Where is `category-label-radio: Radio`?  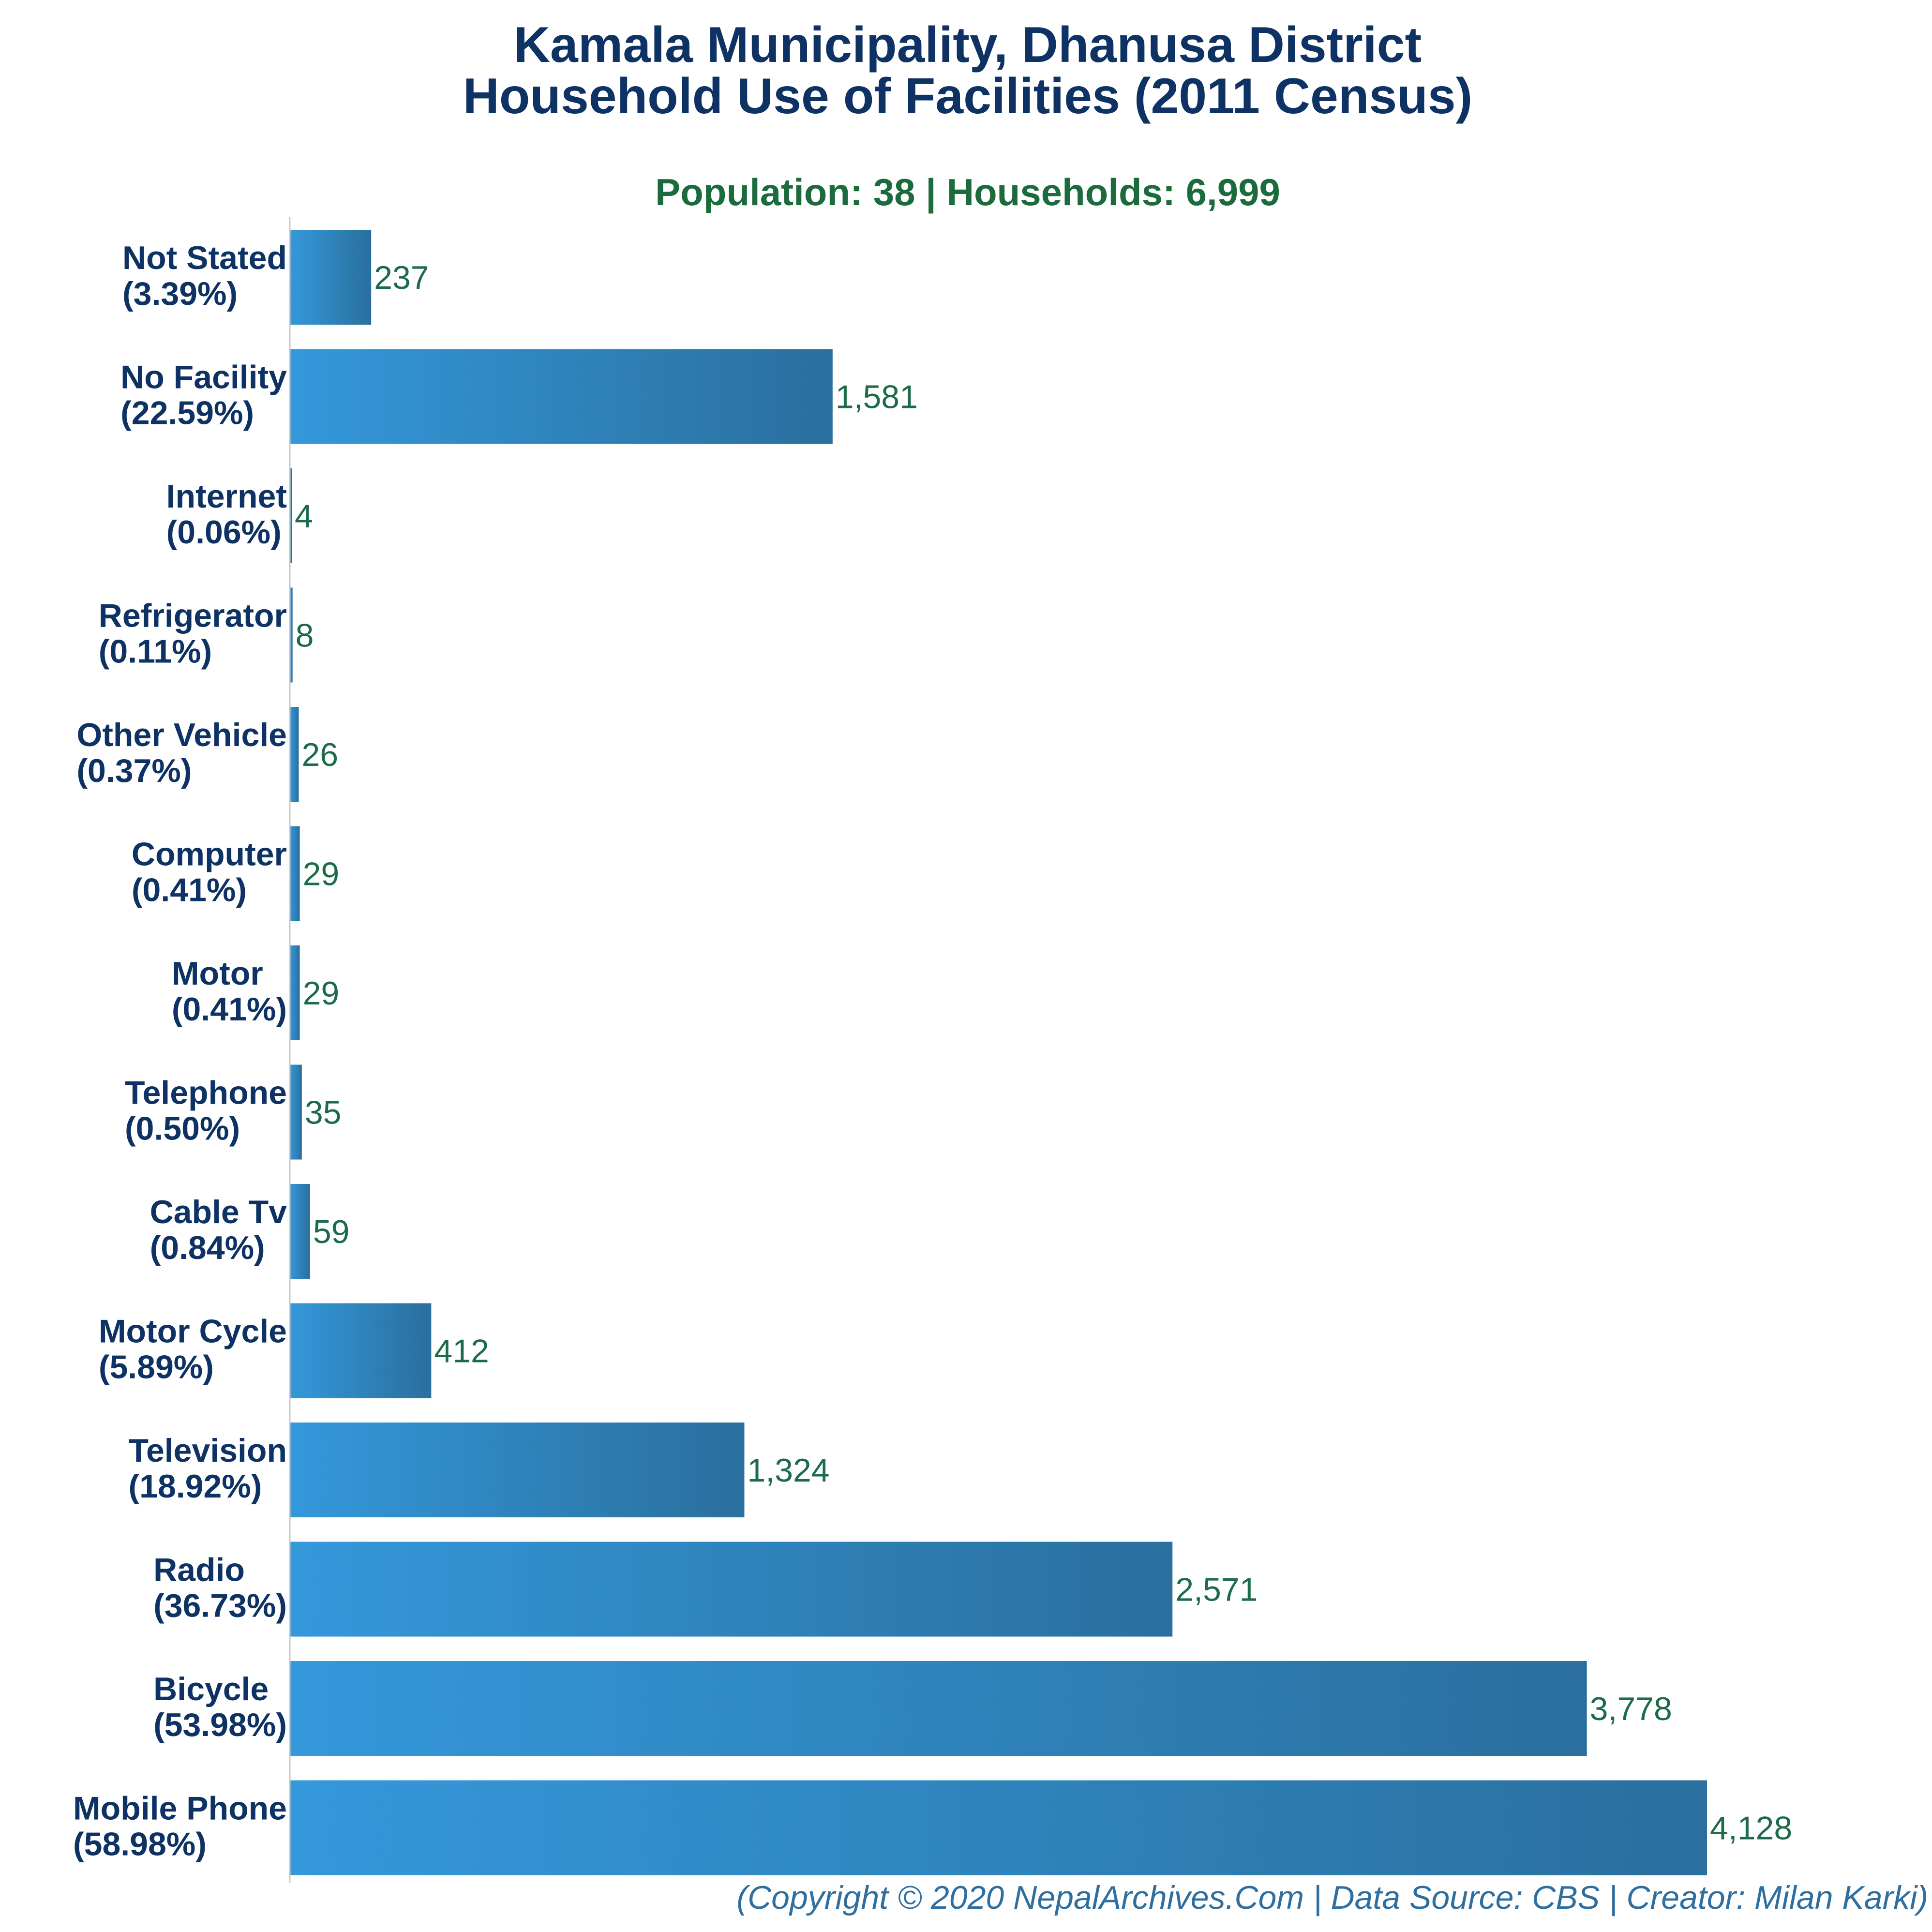 category-label-radio: Radio is located at coordinates (199, 1570).